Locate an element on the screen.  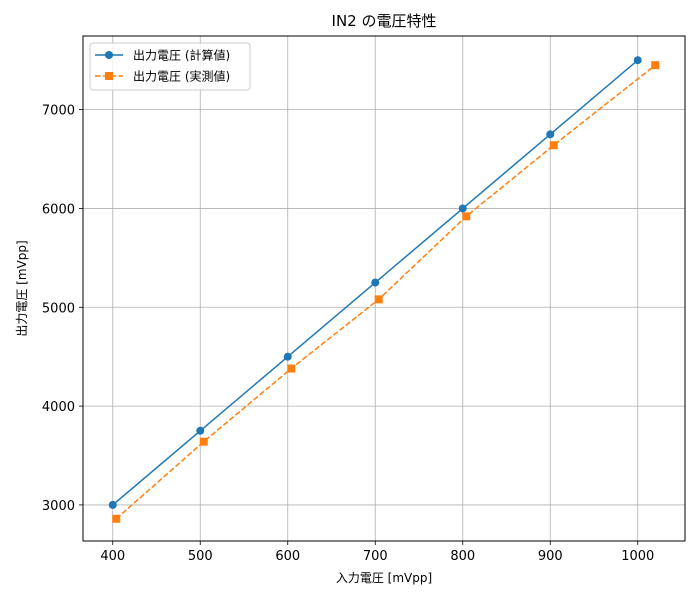
y-axis-label: 出力電圧 [mVpp] is located at coordinates (22, 288).